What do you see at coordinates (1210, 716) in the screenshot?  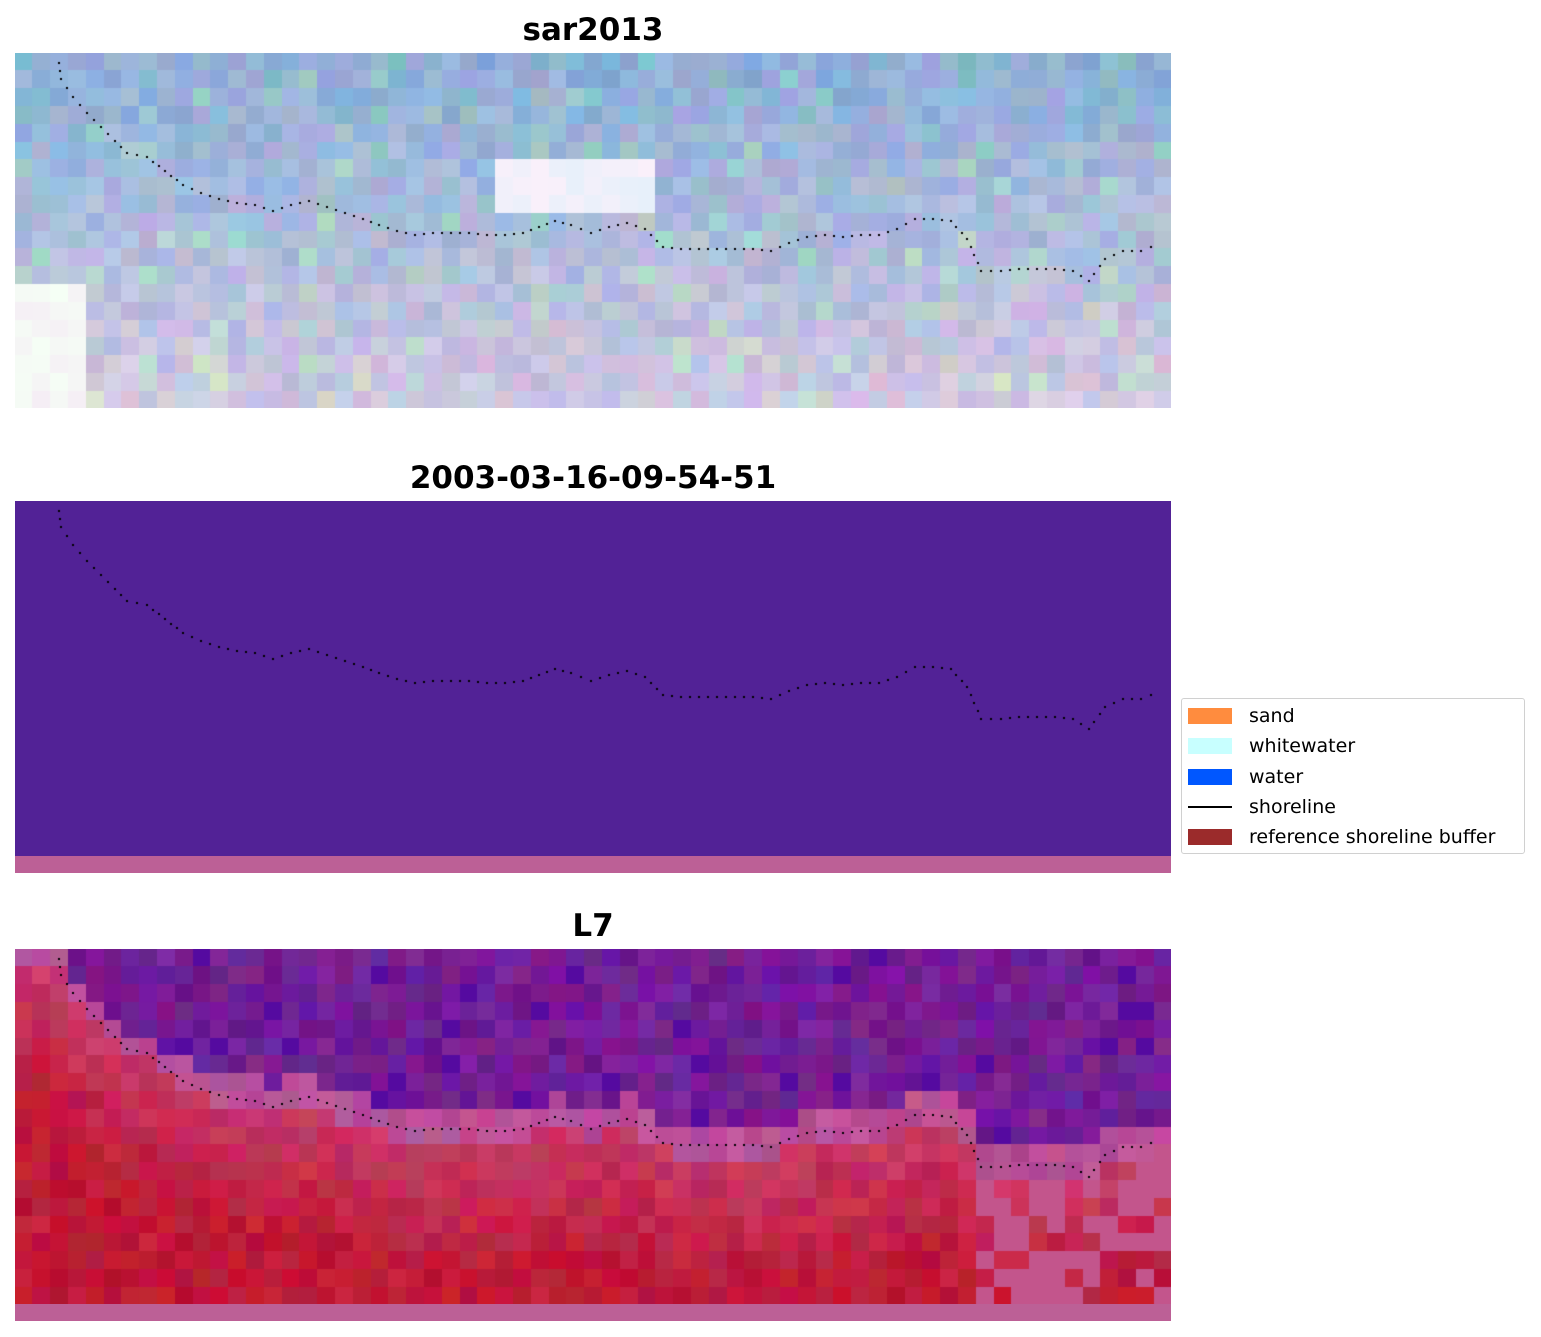 I see `legend-swatch-sand` at bounding box center [1210, 716].